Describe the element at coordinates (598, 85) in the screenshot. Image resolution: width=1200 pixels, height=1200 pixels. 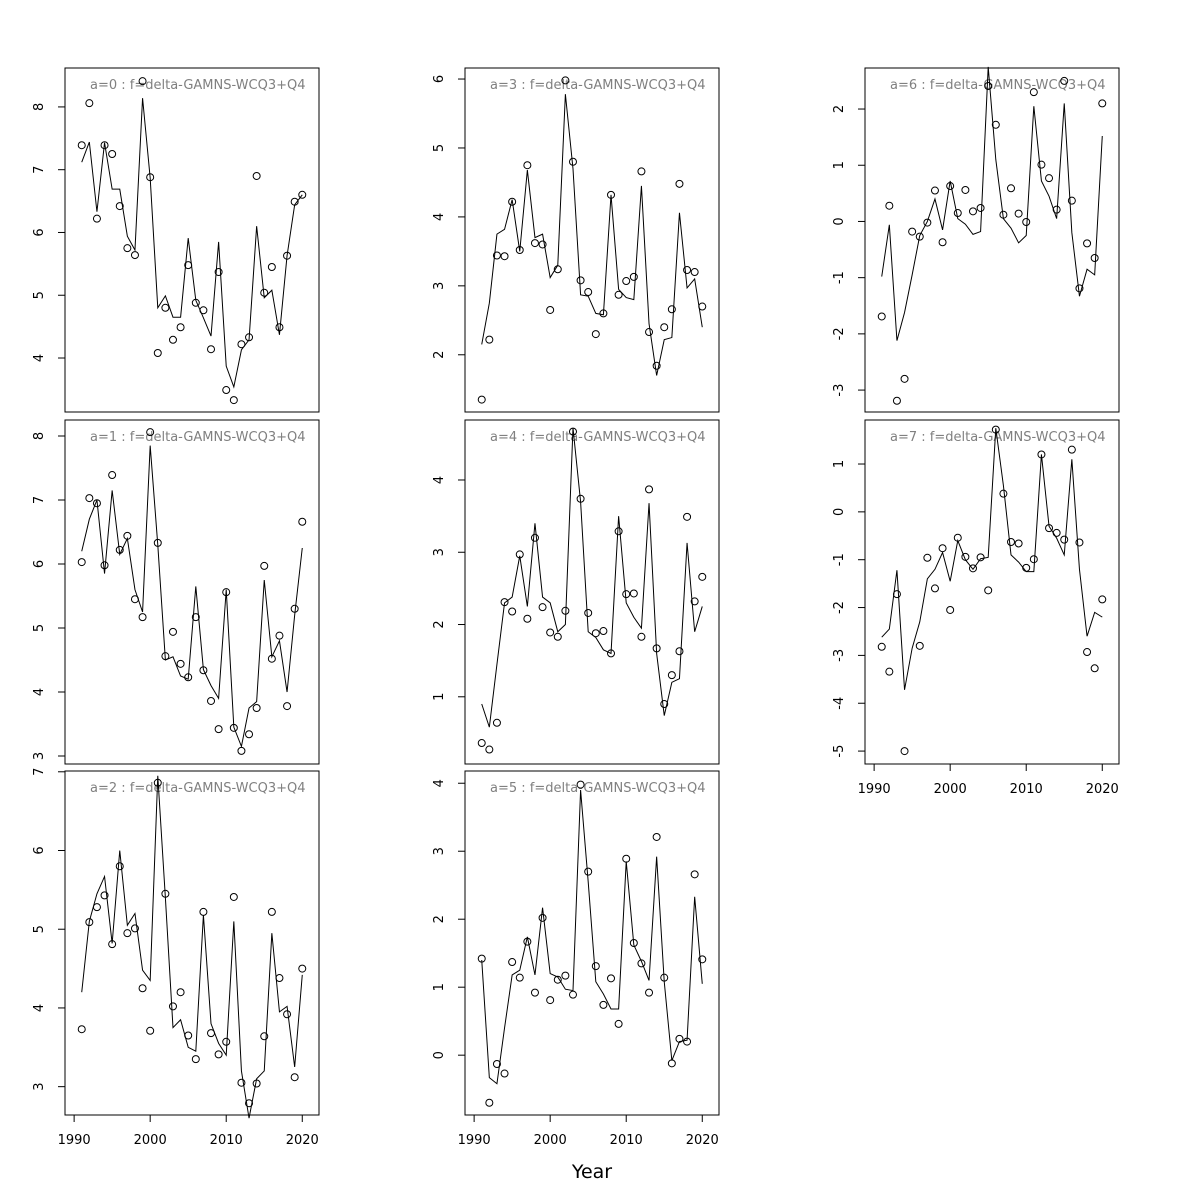
I see `panel-title: a=3 : f=delta-GAMNS-WCQ3+Q4` at that location.